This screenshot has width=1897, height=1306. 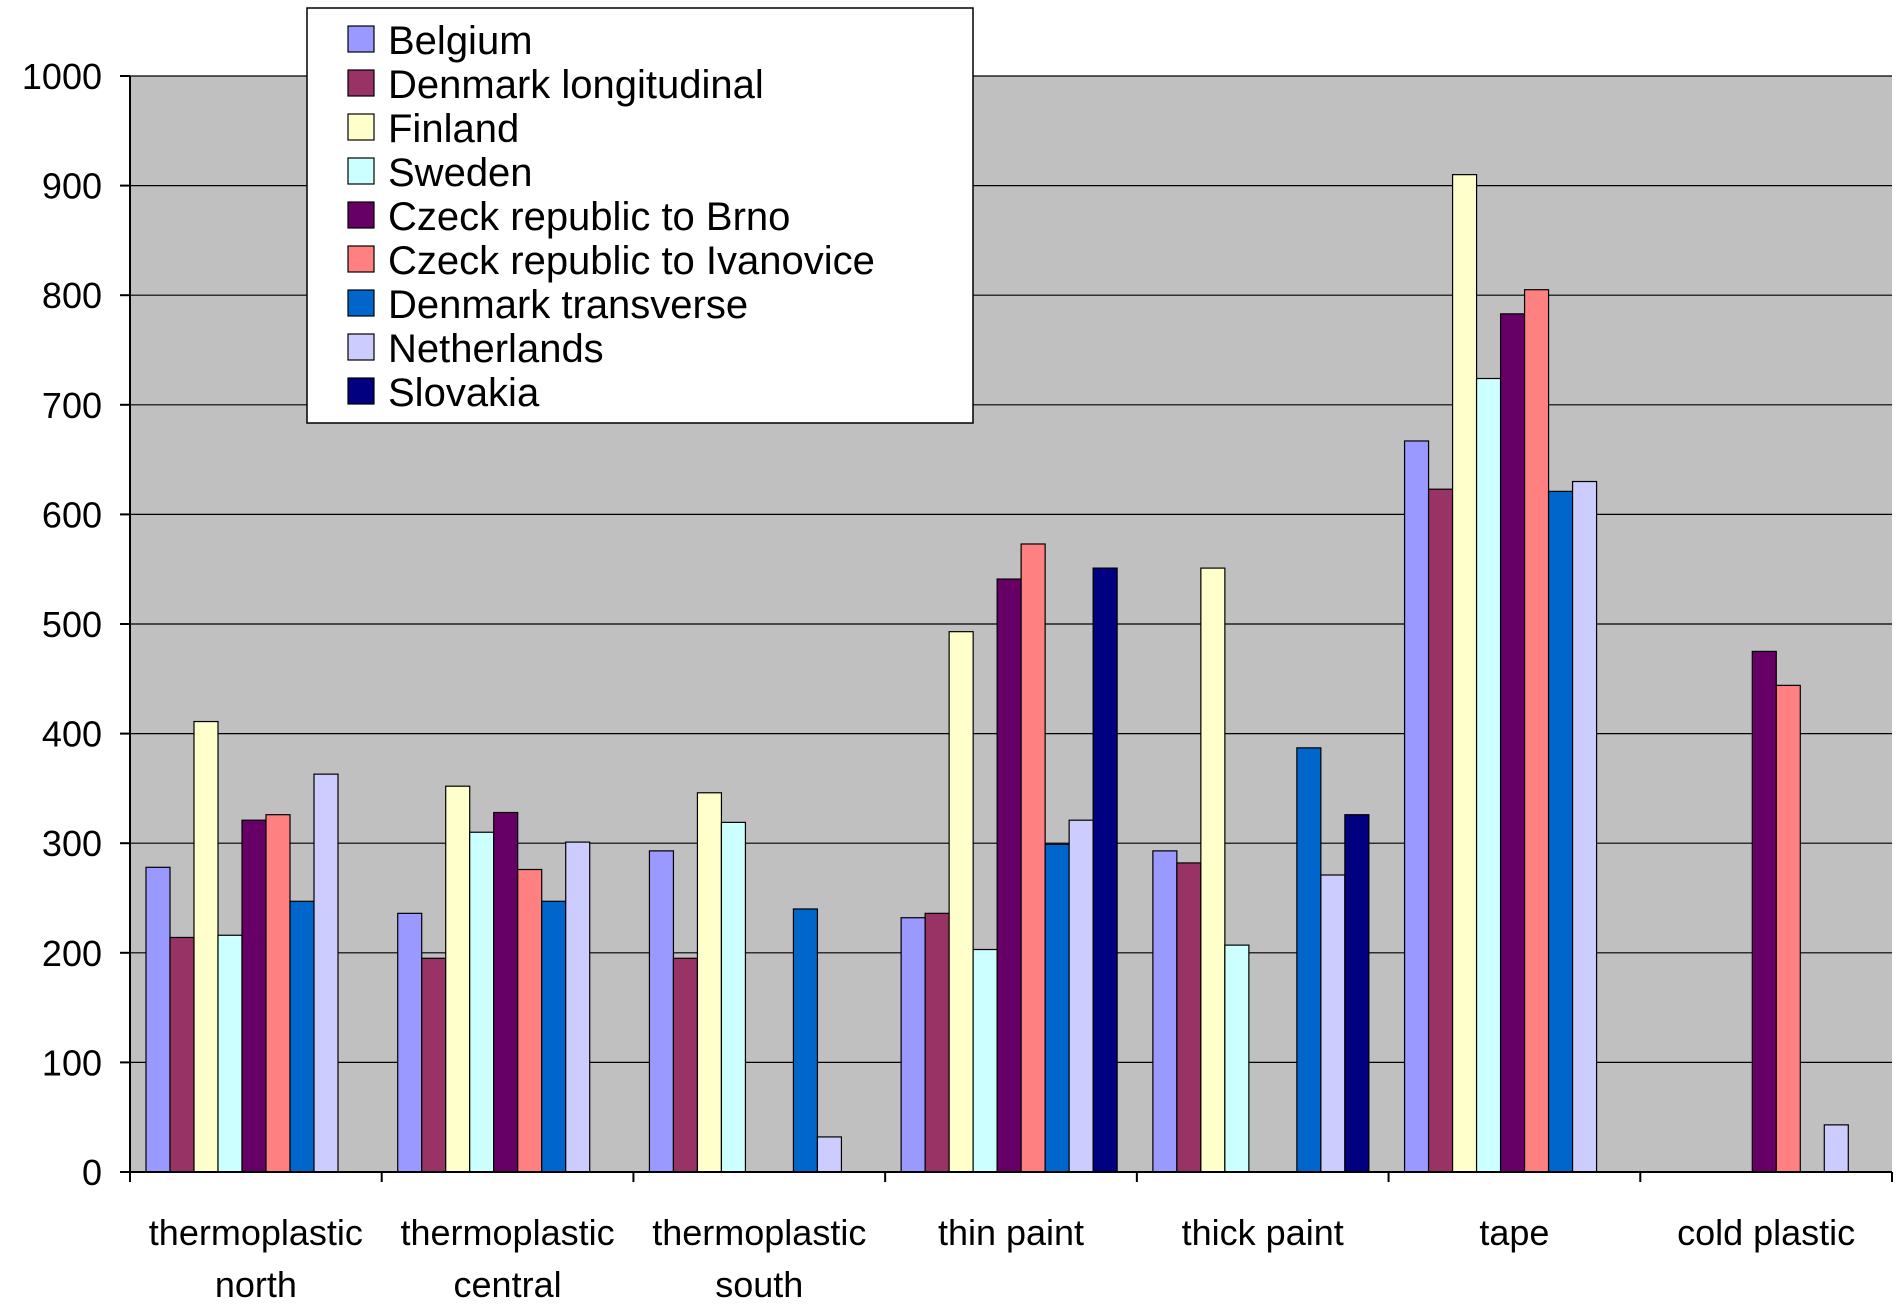 I want to click on y-tick-label: 400, so click(x=72, y=734).